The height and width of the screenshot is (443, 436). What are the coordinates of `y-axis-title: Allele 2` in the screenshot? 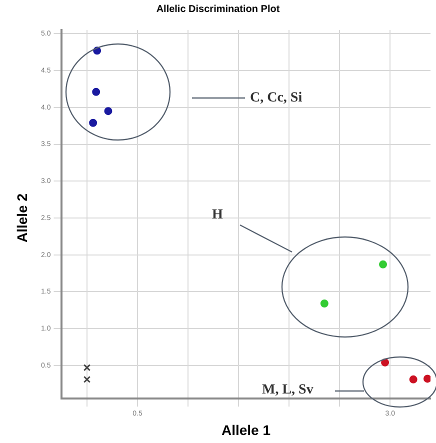 It's located at (22, 218).